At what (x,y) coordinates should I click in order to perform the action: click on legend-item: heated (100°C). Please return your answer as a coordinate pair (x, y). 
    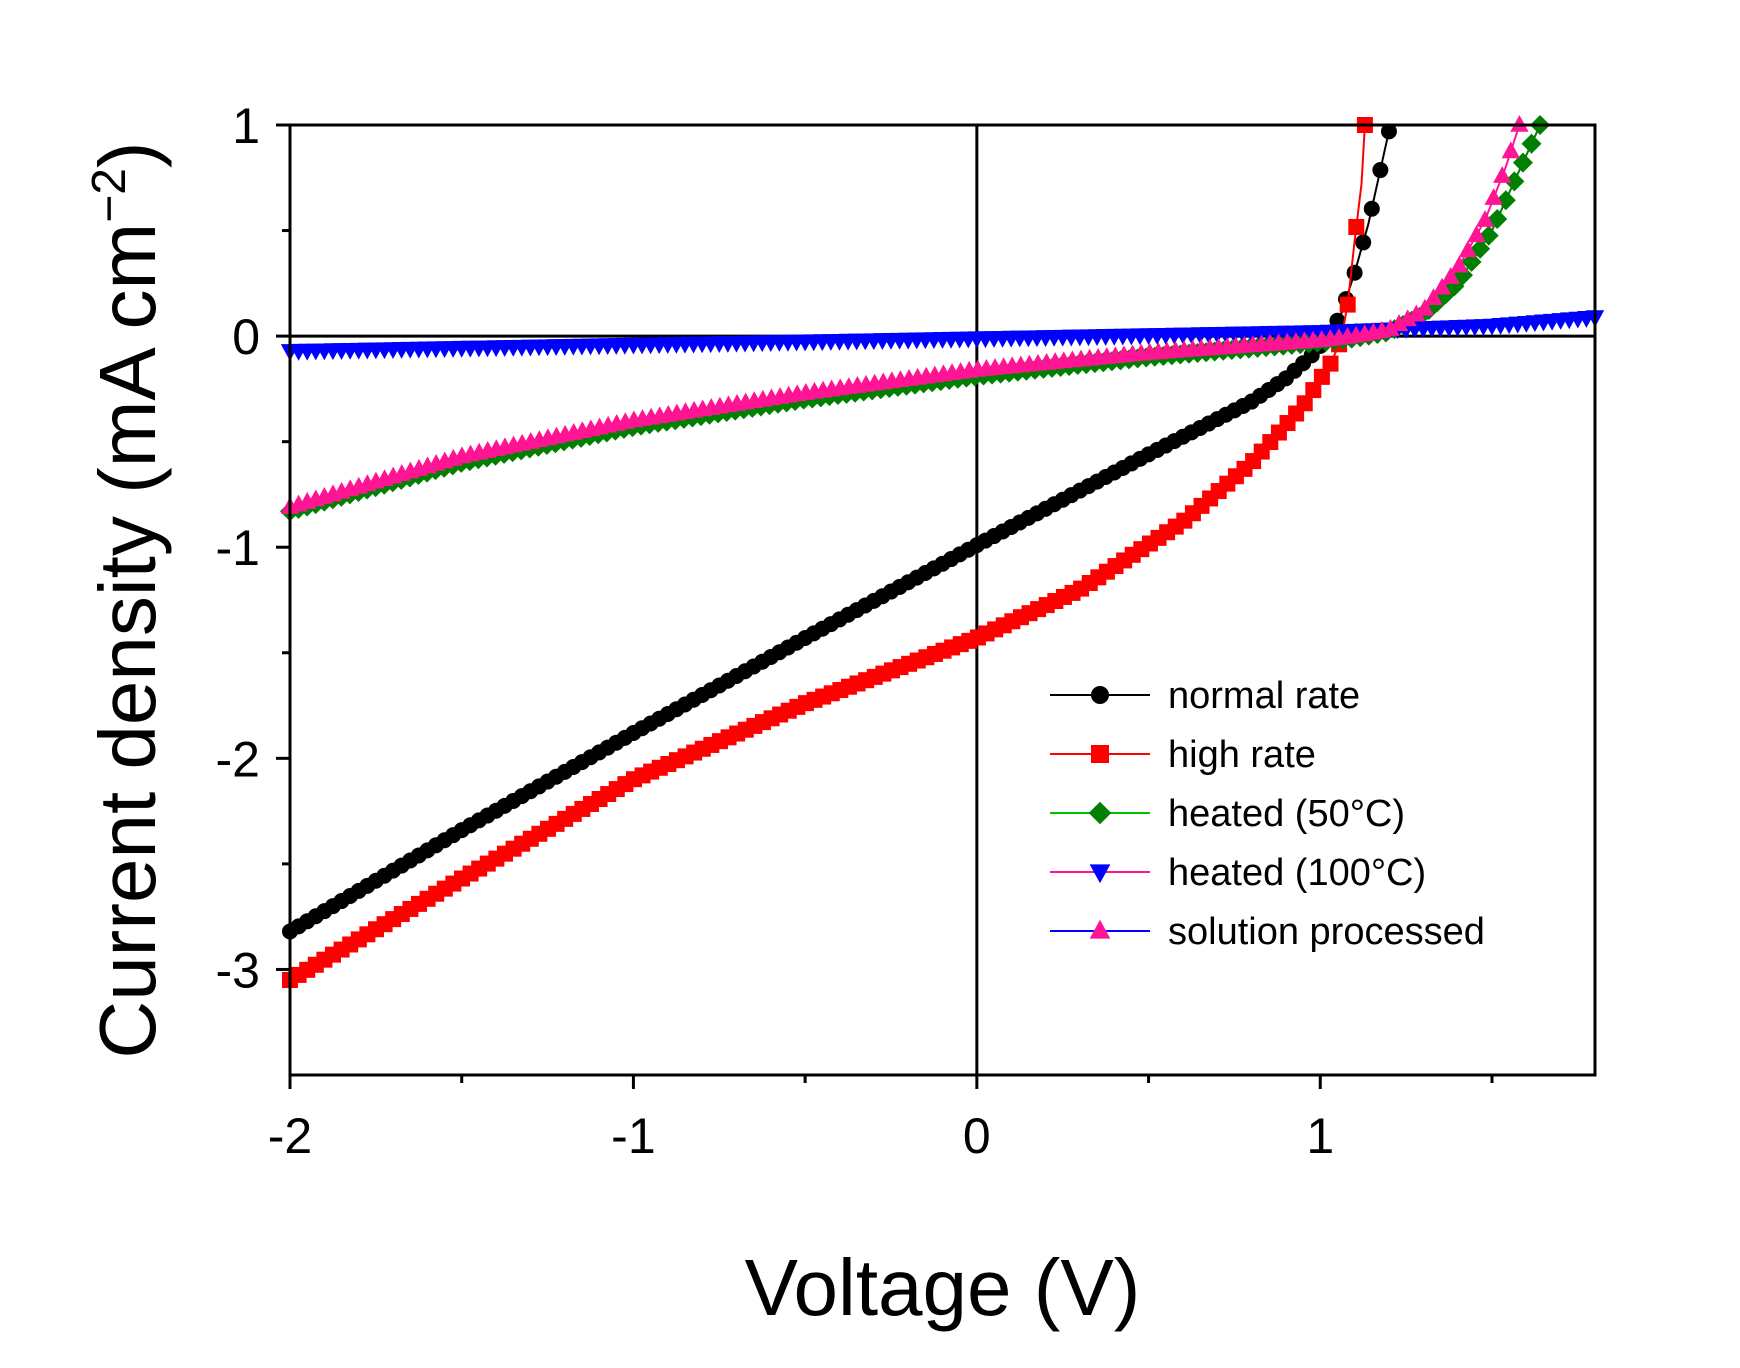
    Looking at the image, I should click on (1238, 873).